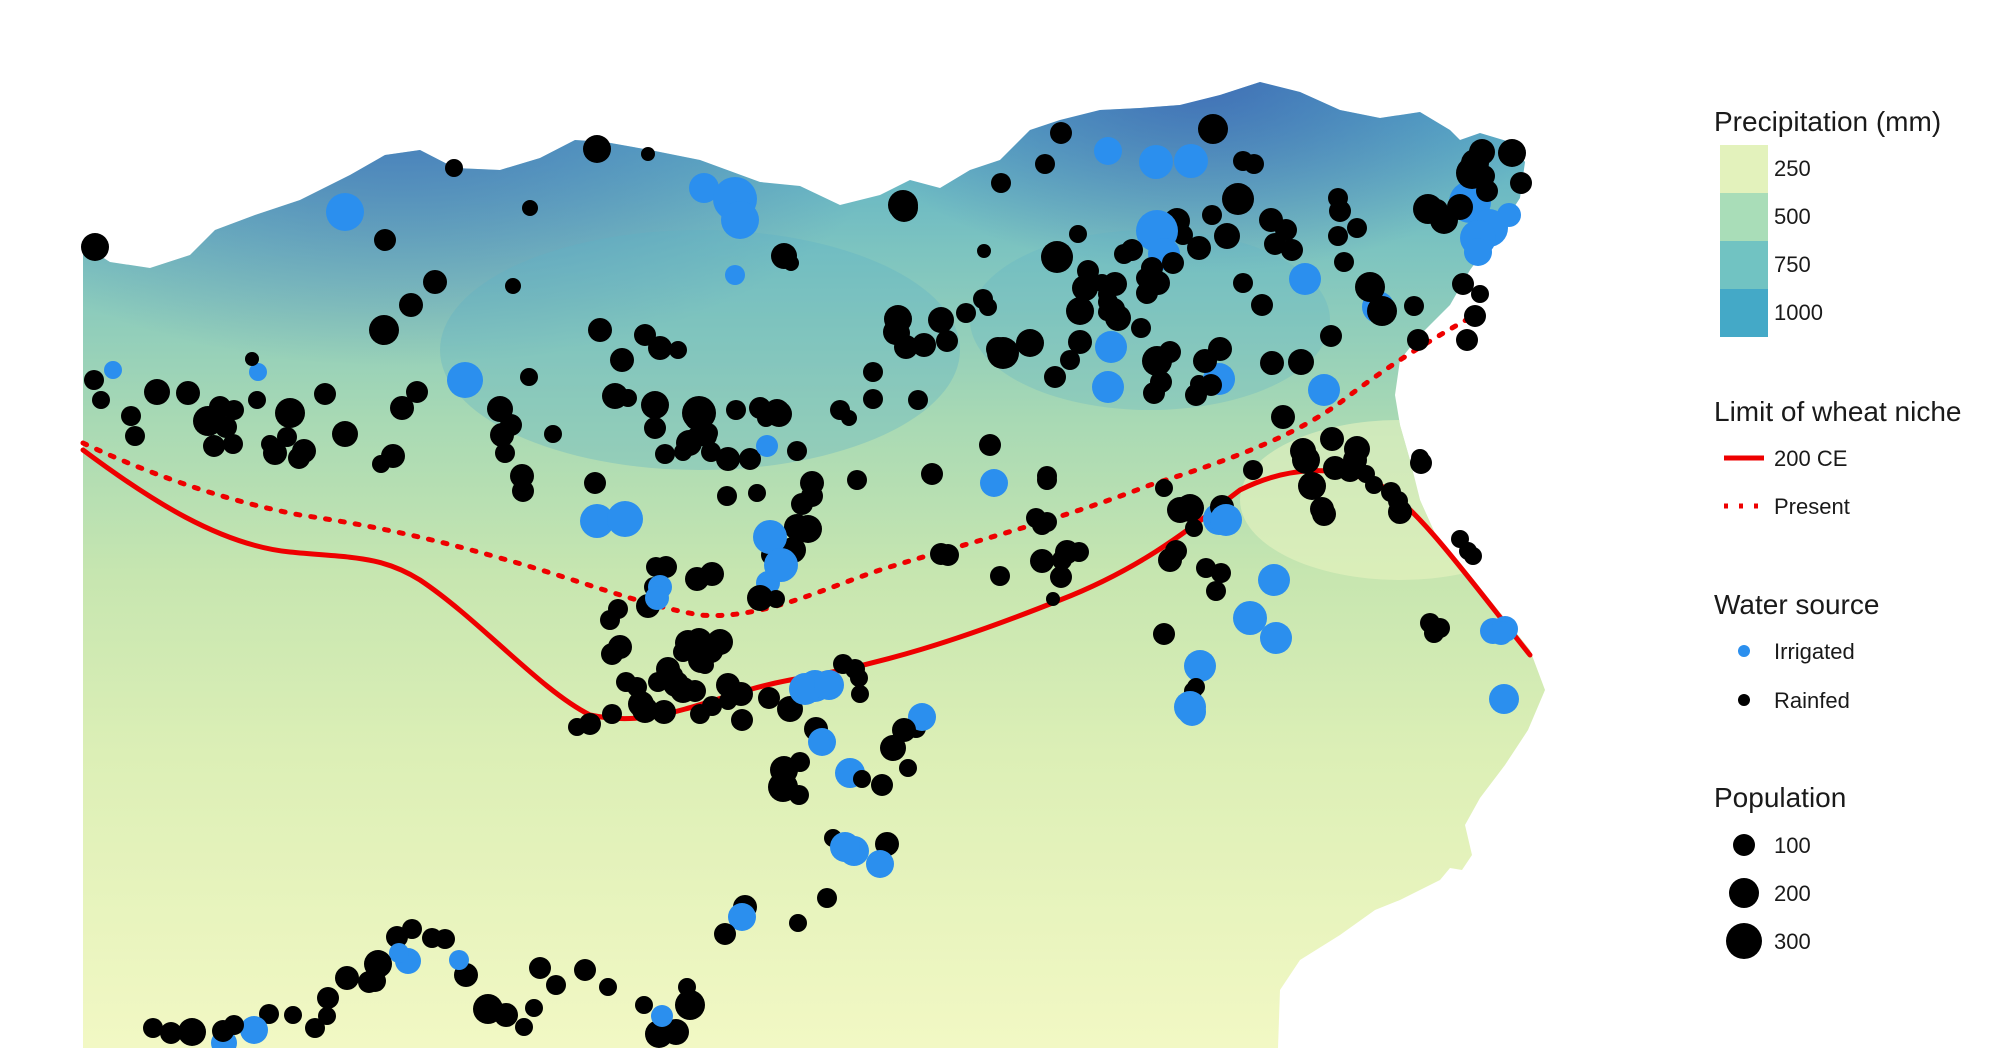  What do you see at coordinates (1812, 700) in the screenshot?
I see `legend-water-rainfed: Rainfed` at bounding box center [1812, 700].